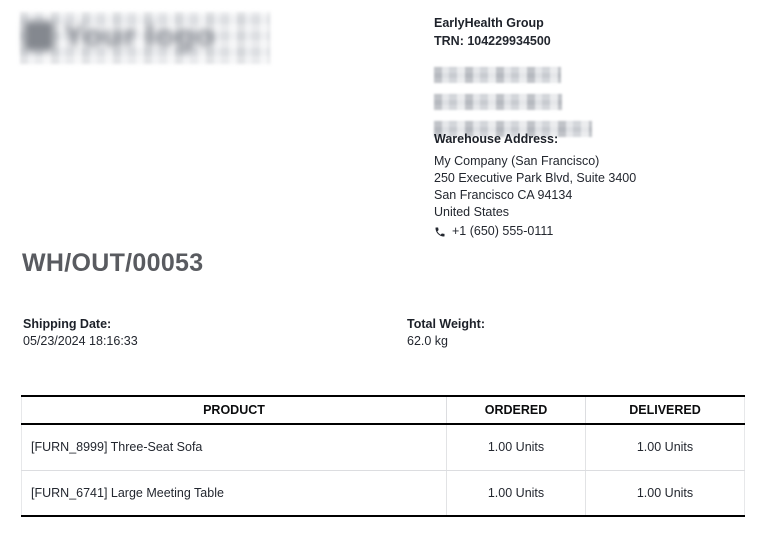 Image resolution: width=768 pixels, height=549 pixels. Describe the element at coordinates (80, 333) in the screenshot. I see `shipping-date-block: Shipping Date: 05/23/2024 18:16:33` at that location.